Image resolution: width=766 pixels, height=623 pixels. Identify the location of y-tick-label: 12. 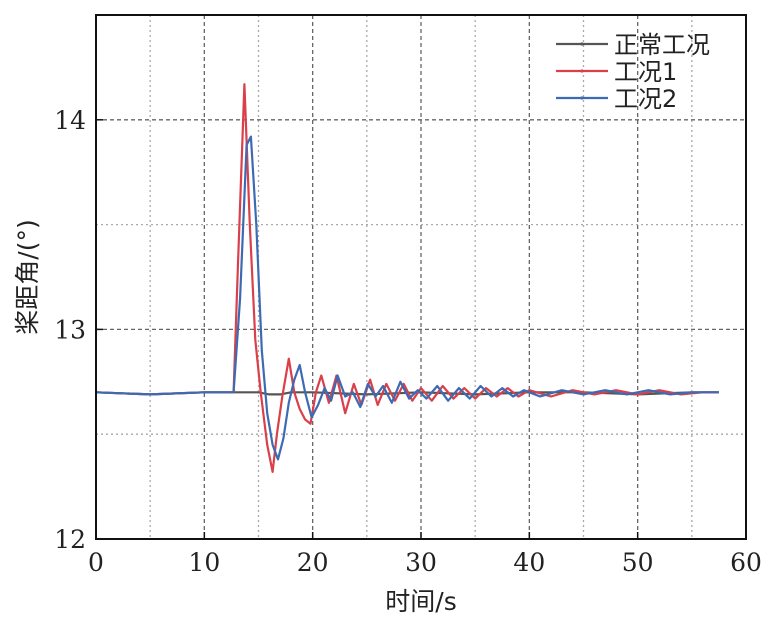
(70, 539).